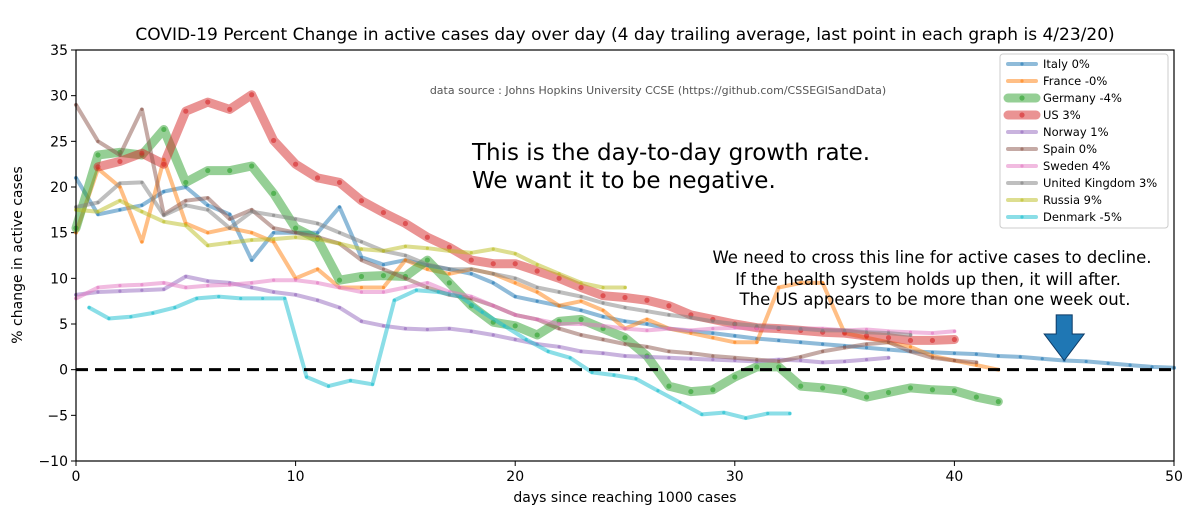 The height and width of the screenshot is (508, 1200). What do you see at coordinates (59, 97) in the screenshot?
I see `y-tick-label: 30` at bounding box center [59, 97].